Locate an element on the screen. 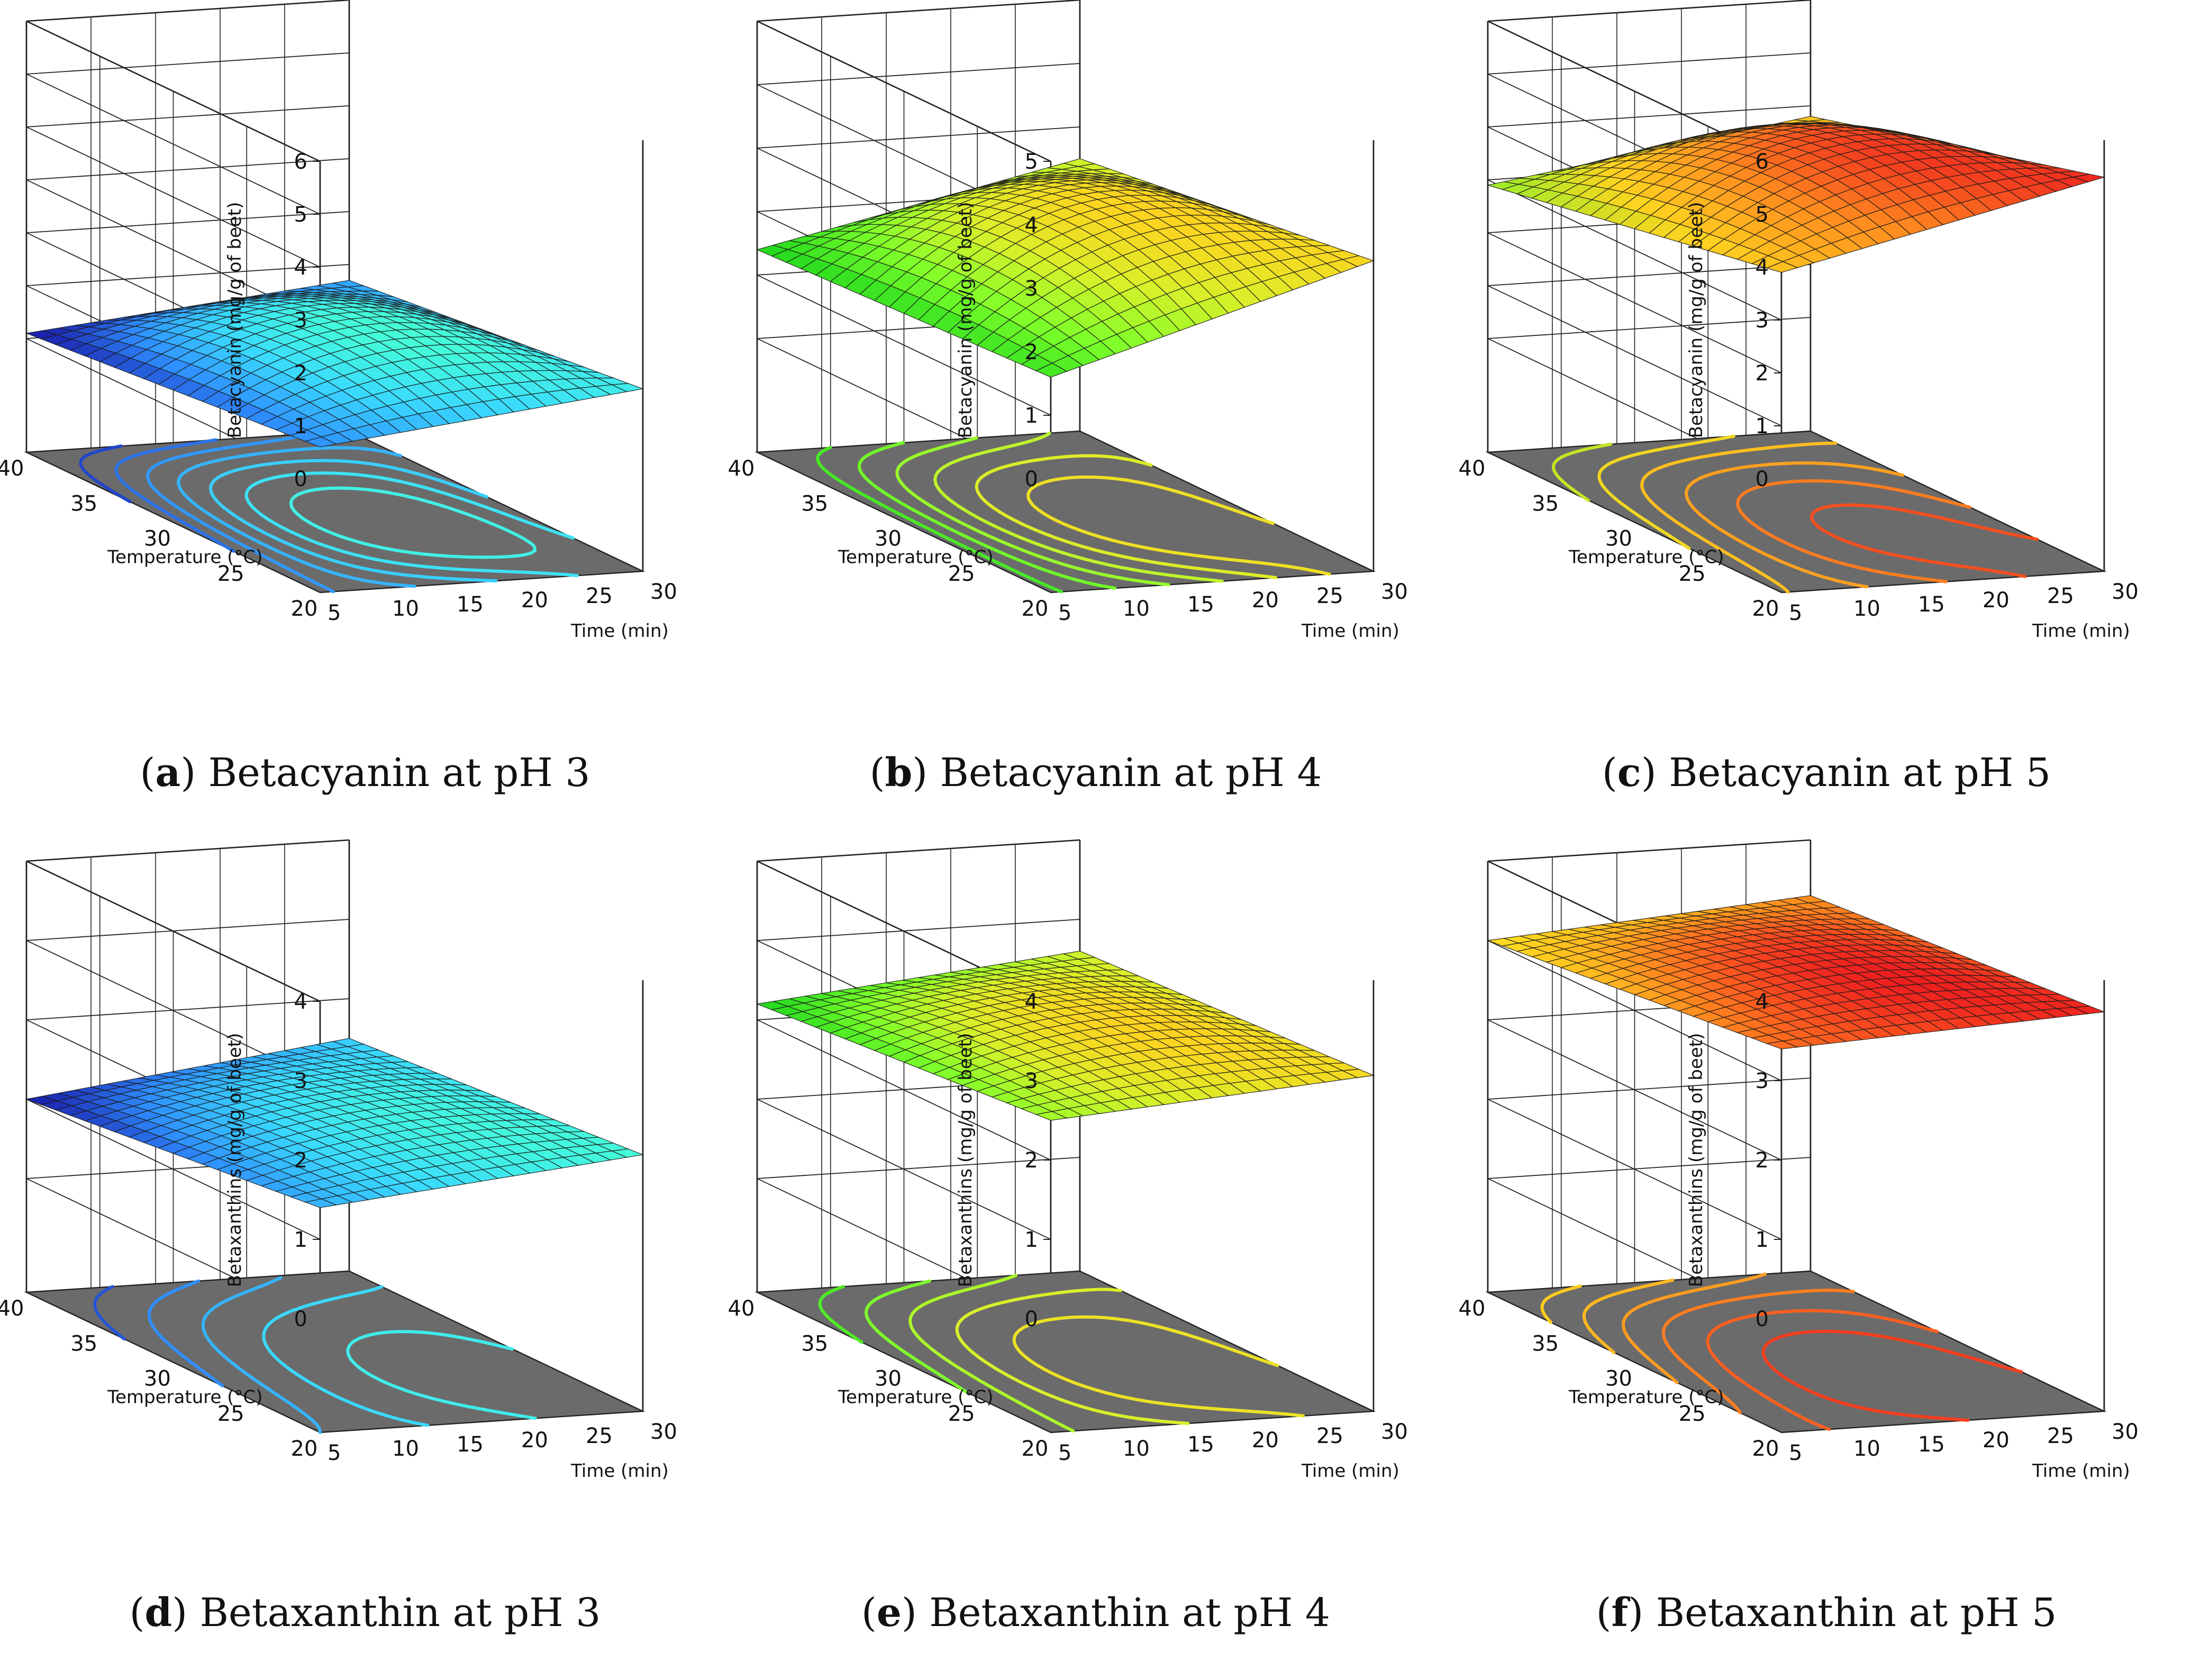 Image resolution: width=2192 pixels, height=1680 pixels. panel-caption: (a) Betacyanin at pH 3 is located at coordinates (365, 773).